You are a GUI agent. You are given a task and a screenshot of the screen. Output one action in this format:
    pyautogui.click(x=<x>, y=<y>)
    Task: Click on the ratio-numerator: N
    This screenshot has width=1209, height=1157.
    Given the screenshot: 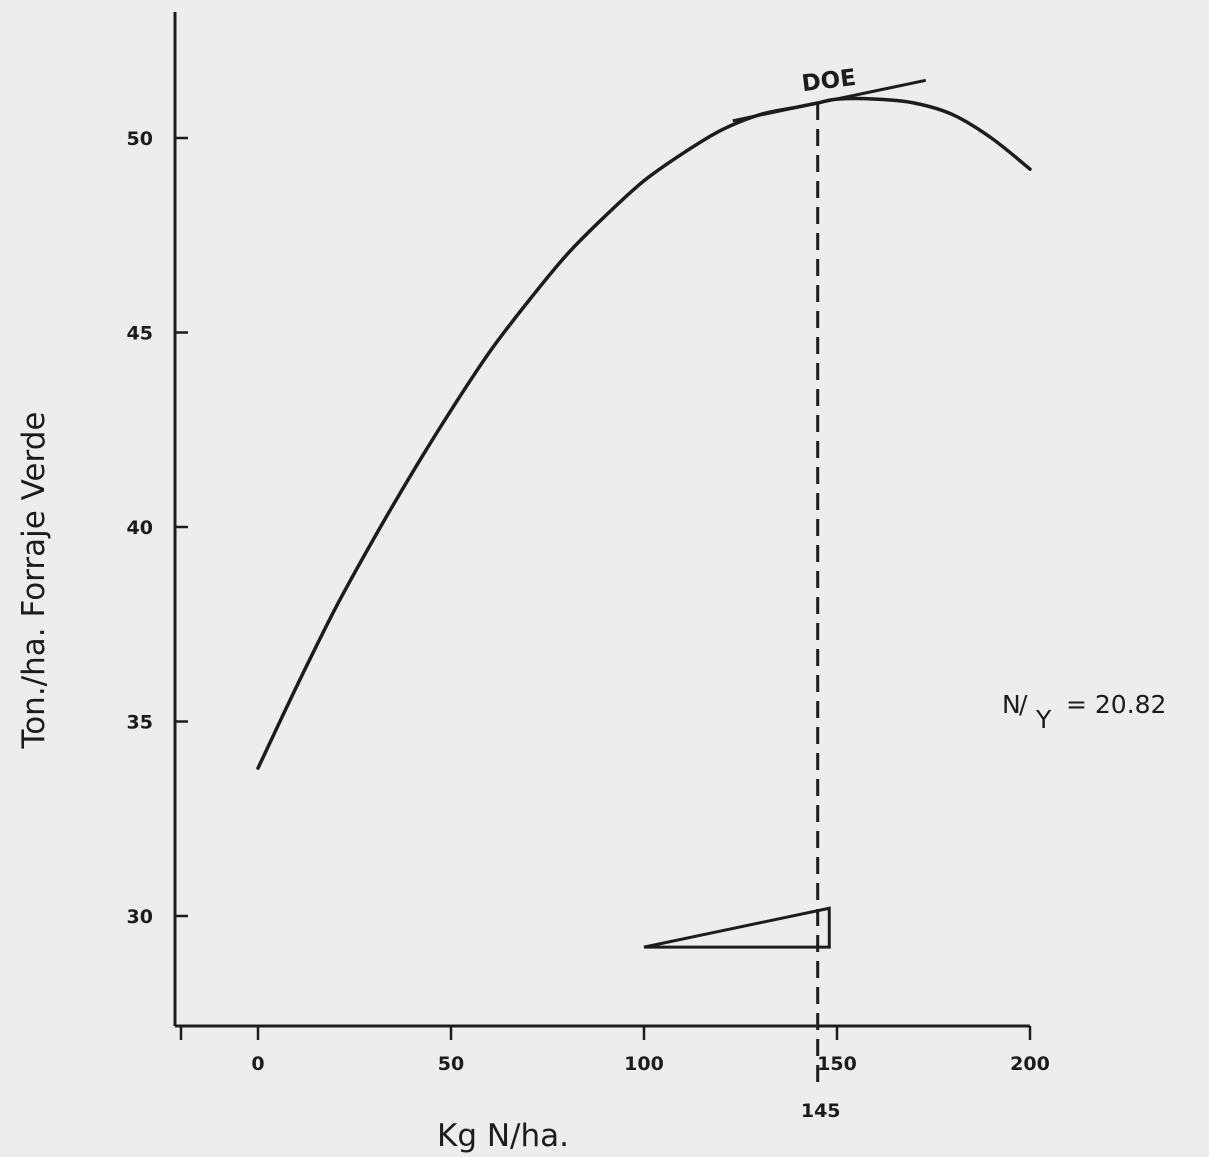 What is the action you would take?
    pyautogui.click(x=1011, y=704)
    